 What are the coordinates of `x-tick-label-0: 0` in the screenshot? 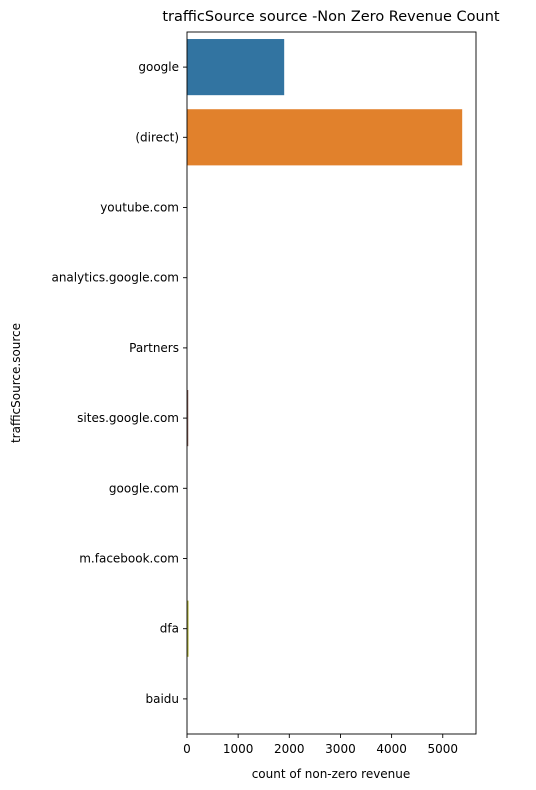 It's located at (187, 749).